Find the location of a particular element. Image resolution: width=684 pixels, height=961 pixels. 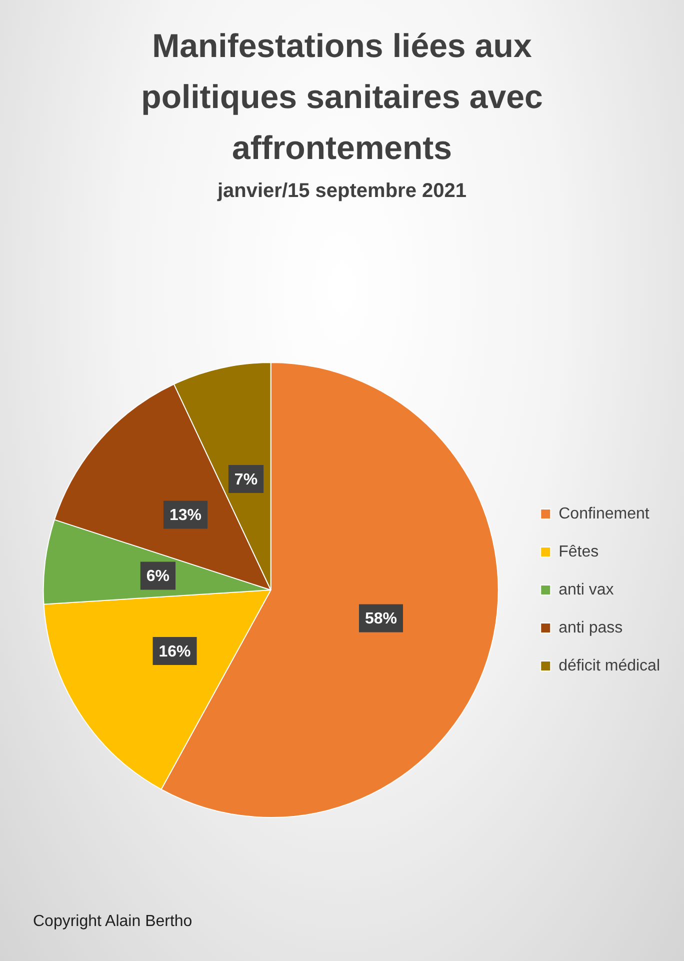

legend-label: déficit médical is located at coordinates (609, 665).